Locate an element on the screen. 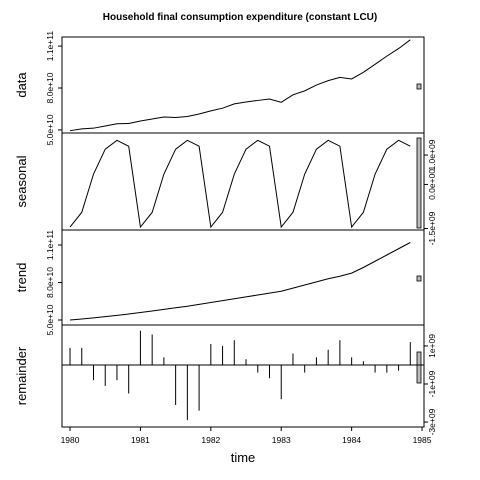 This screenshot has width=480, height=480. x-axis-label: time is located at coordinates (243, 457).